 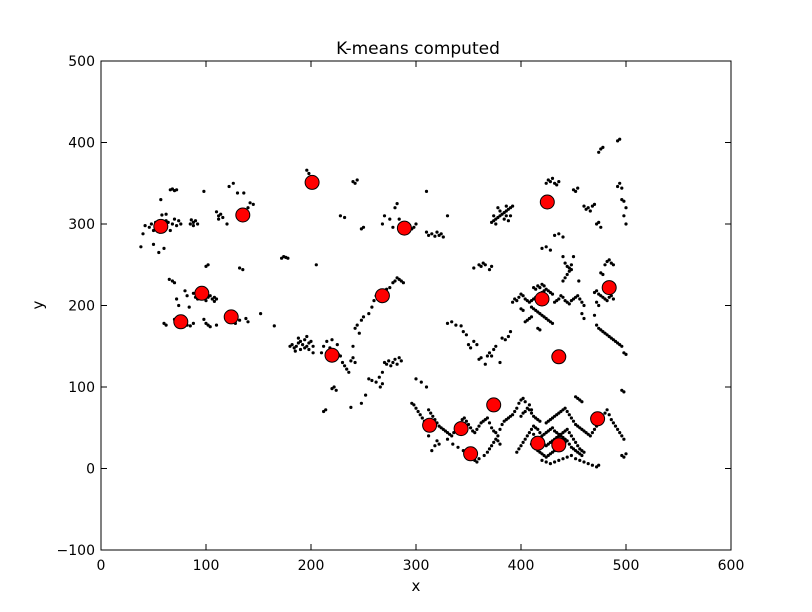 I want to click on x-tick-label: 400, so click(x=521, y=566).